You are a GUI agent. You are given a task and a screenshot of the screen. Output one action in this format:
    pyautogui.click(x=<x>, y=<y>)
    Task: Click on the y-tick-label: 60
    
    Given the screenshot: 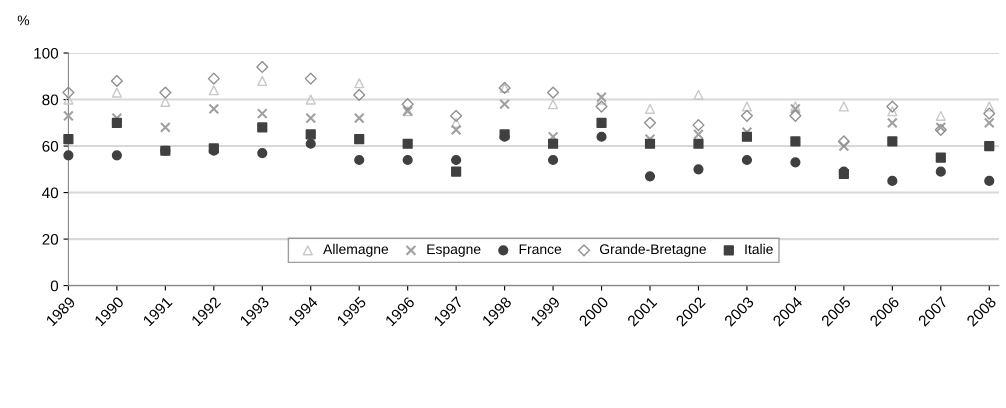 What is the action you would take?
    pyautogui.click(x=50, y=146)
    